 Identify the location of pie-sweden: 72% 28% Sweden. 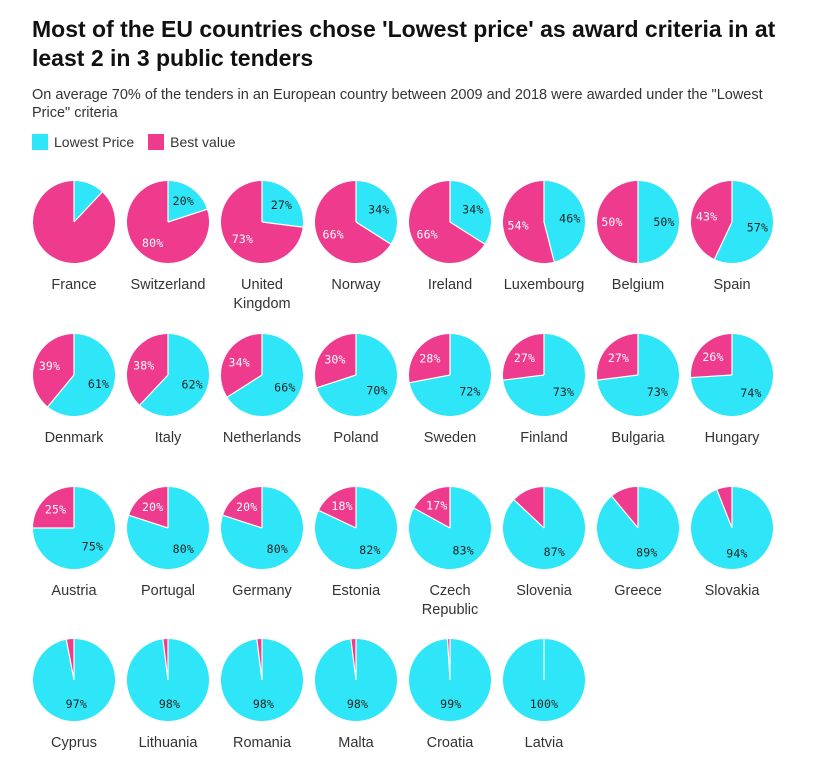
(450, 390).